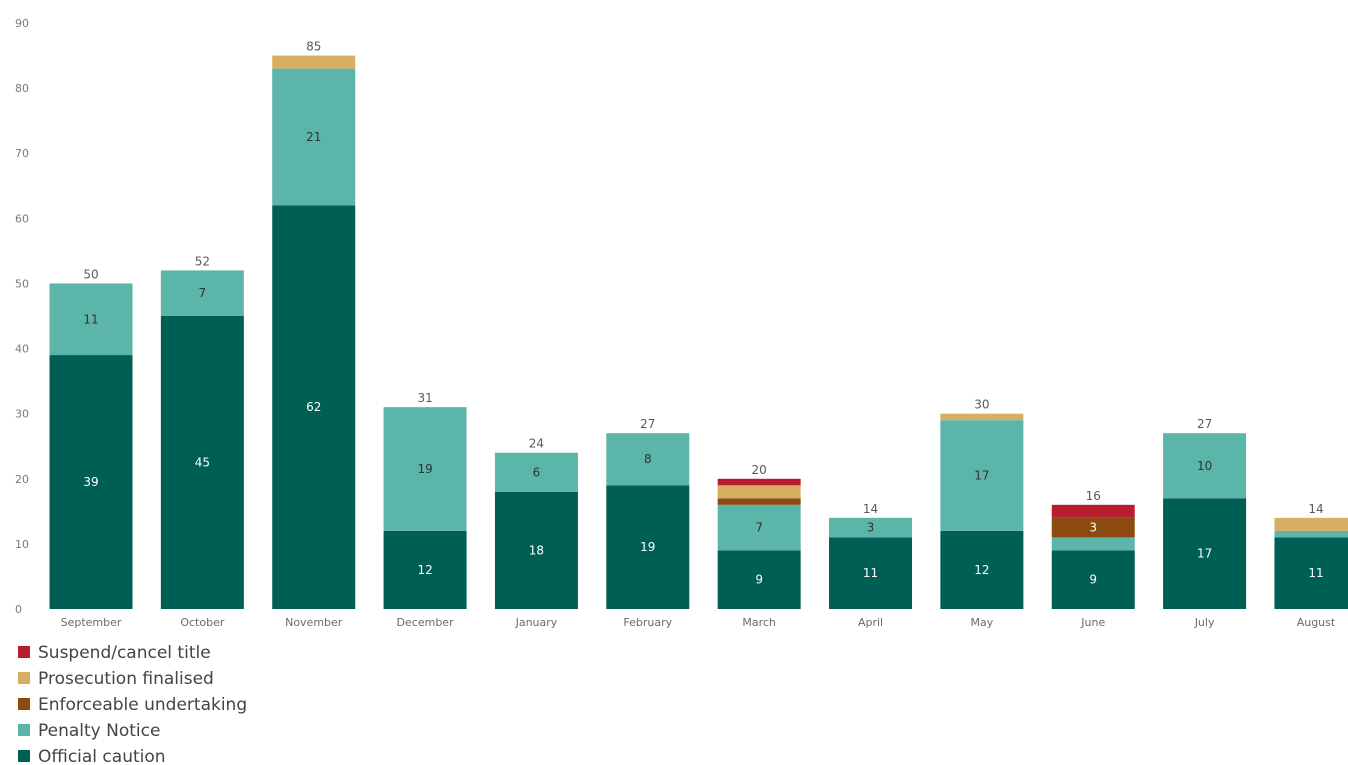  I want to click on x-tick-label: April, so click(870, 622).